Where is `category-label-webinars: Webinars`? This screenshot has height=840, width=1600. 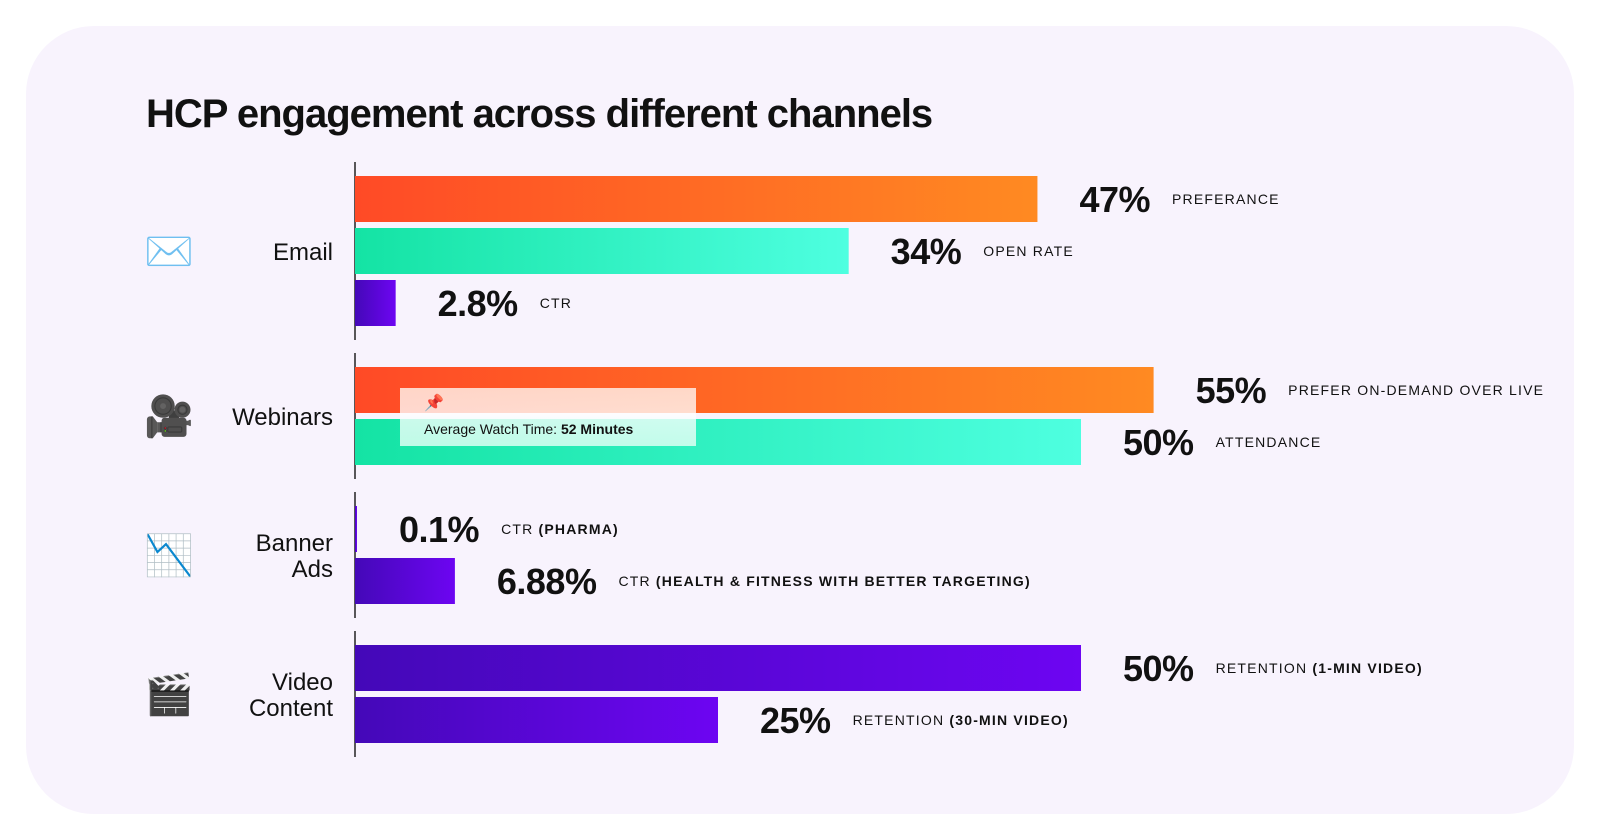
category-label-webinars: Webinars is located at coordinates (282, 417).